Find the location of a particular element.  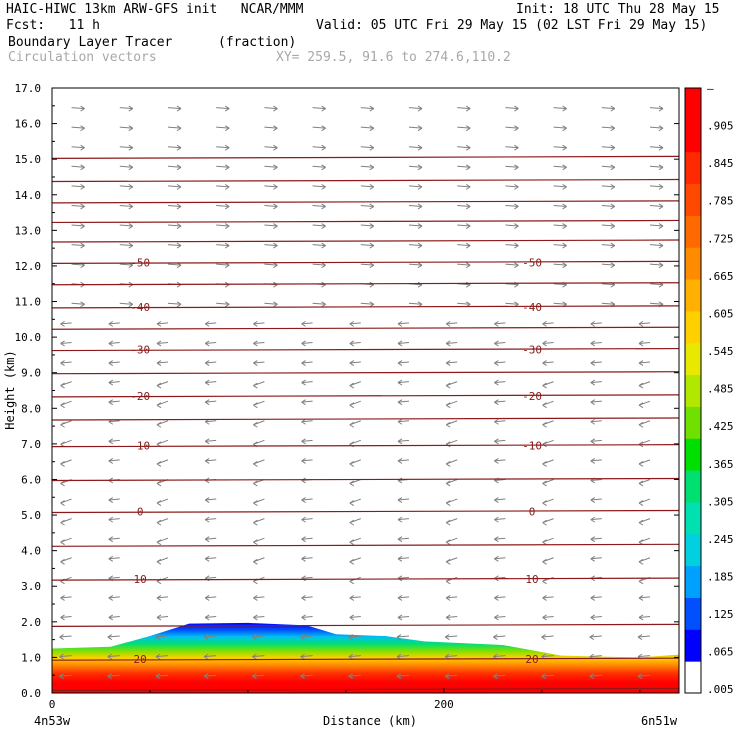

contour-label: -20 is located at coordinates (140, 396).